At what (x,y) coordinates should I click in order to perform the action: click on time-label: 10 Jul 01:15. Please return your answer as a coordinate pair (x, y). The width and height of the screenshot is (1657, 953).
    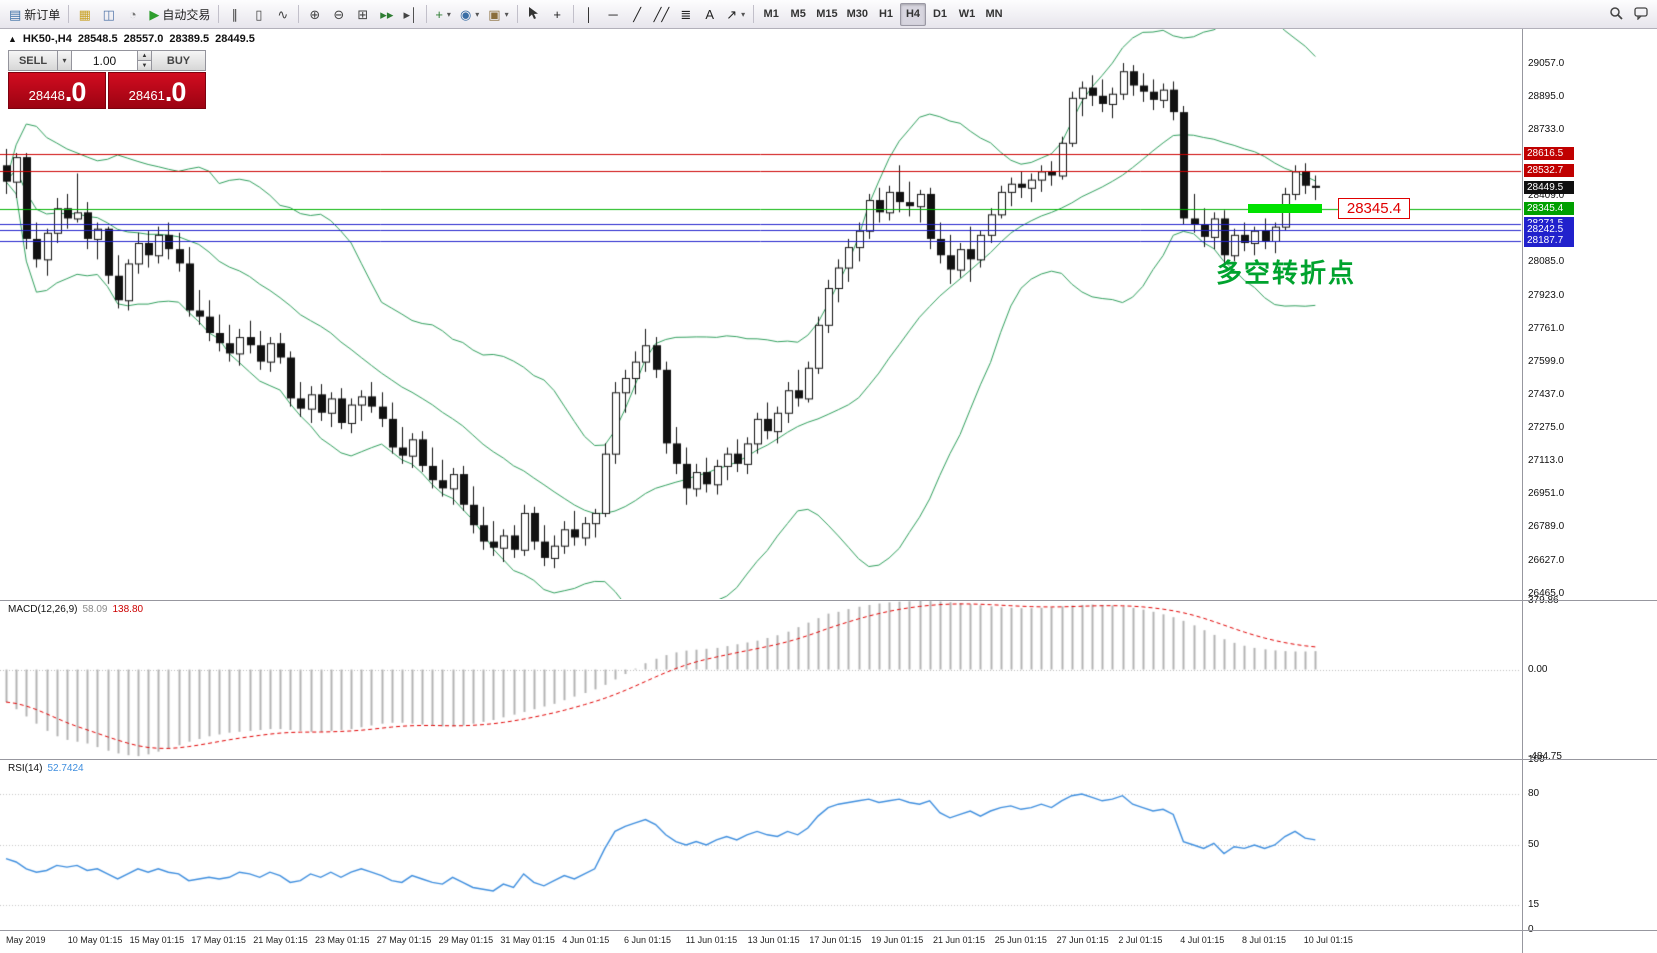
    Looking at the image, I should click on (1328, 940).